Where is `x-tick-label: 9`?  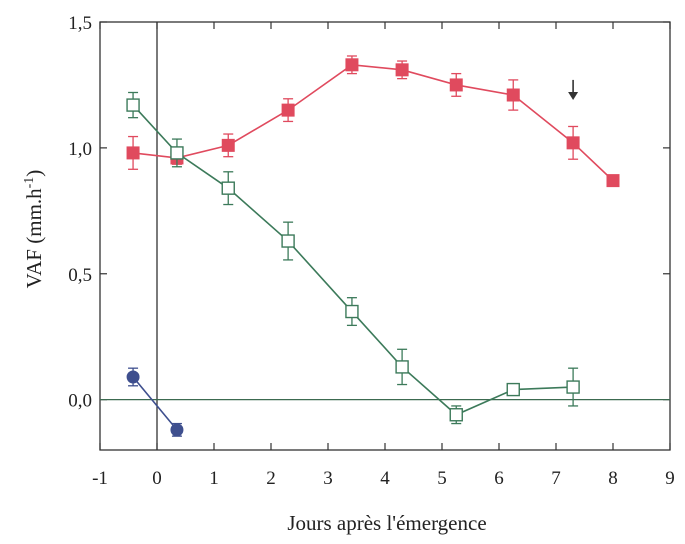
x-tick-label: 9 is located at coordinates (670, 478).